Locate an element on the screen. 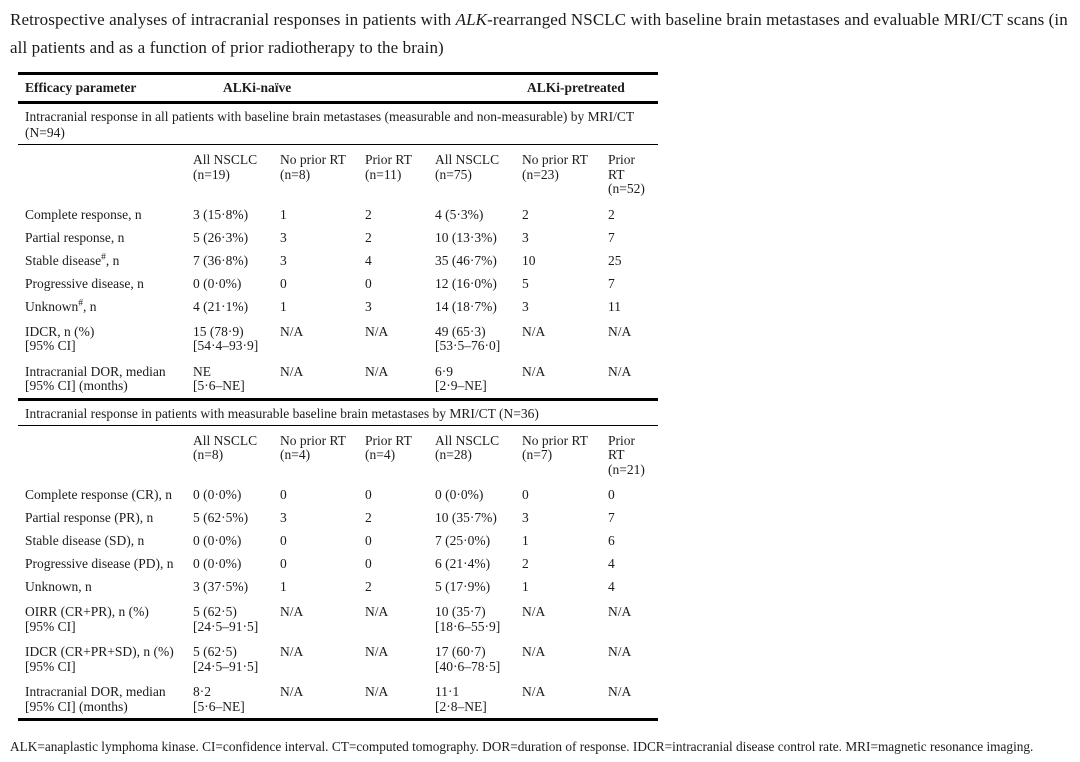 Image resolution: width=1080 pixels, height=762 pixels. cell-value-line: [2·9–NE] is located at coordinates (461, 386).